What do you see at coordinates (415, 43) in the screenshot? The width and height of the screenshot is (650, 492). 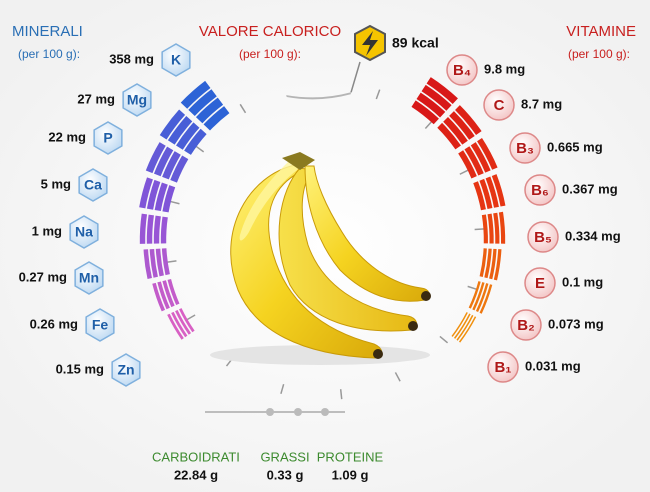 I see `calories-value: 89 kcal` at bounding box center [415, 43].